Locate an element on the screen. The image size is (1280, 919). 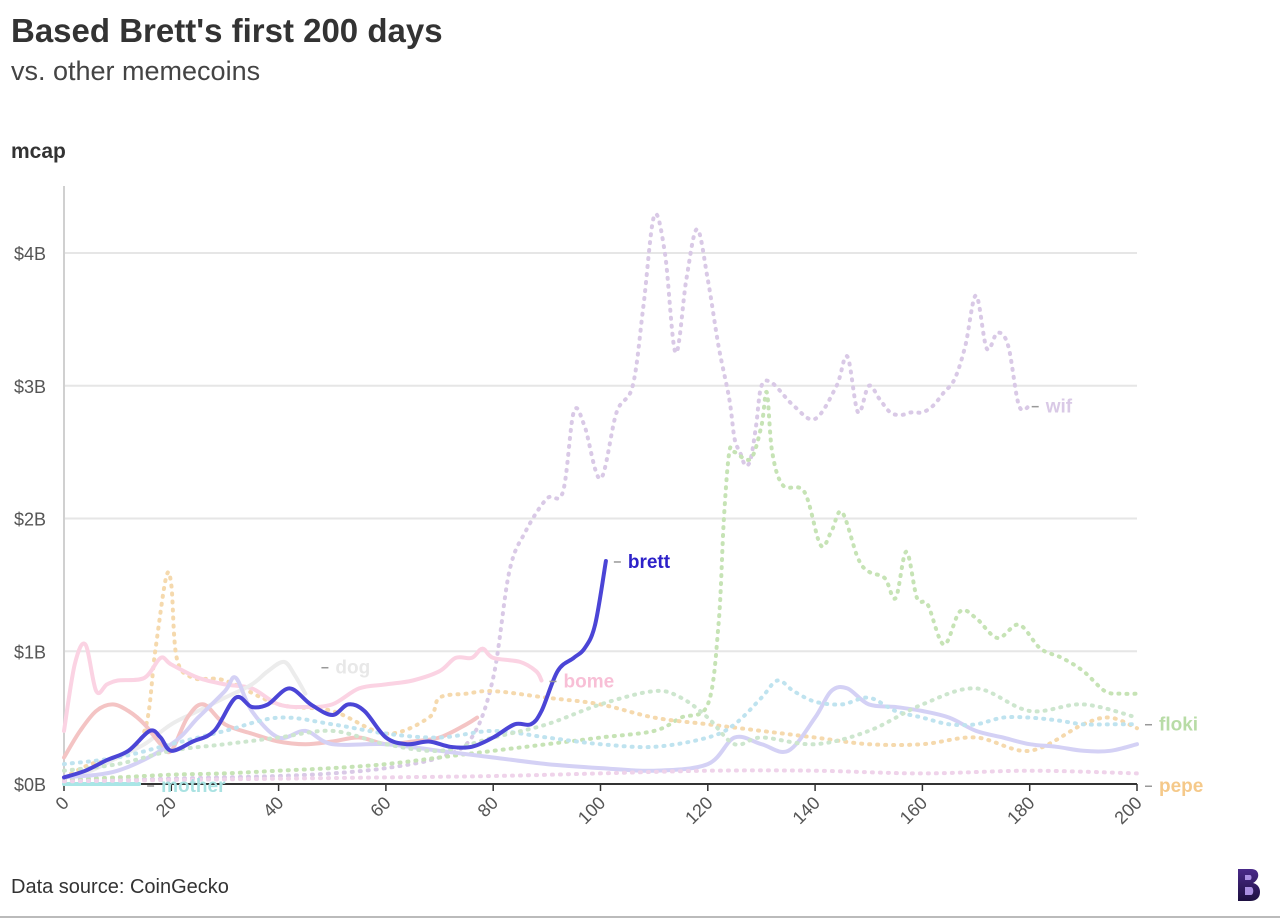
brand-b-logo-icon is located at coordinates (1249, 885).